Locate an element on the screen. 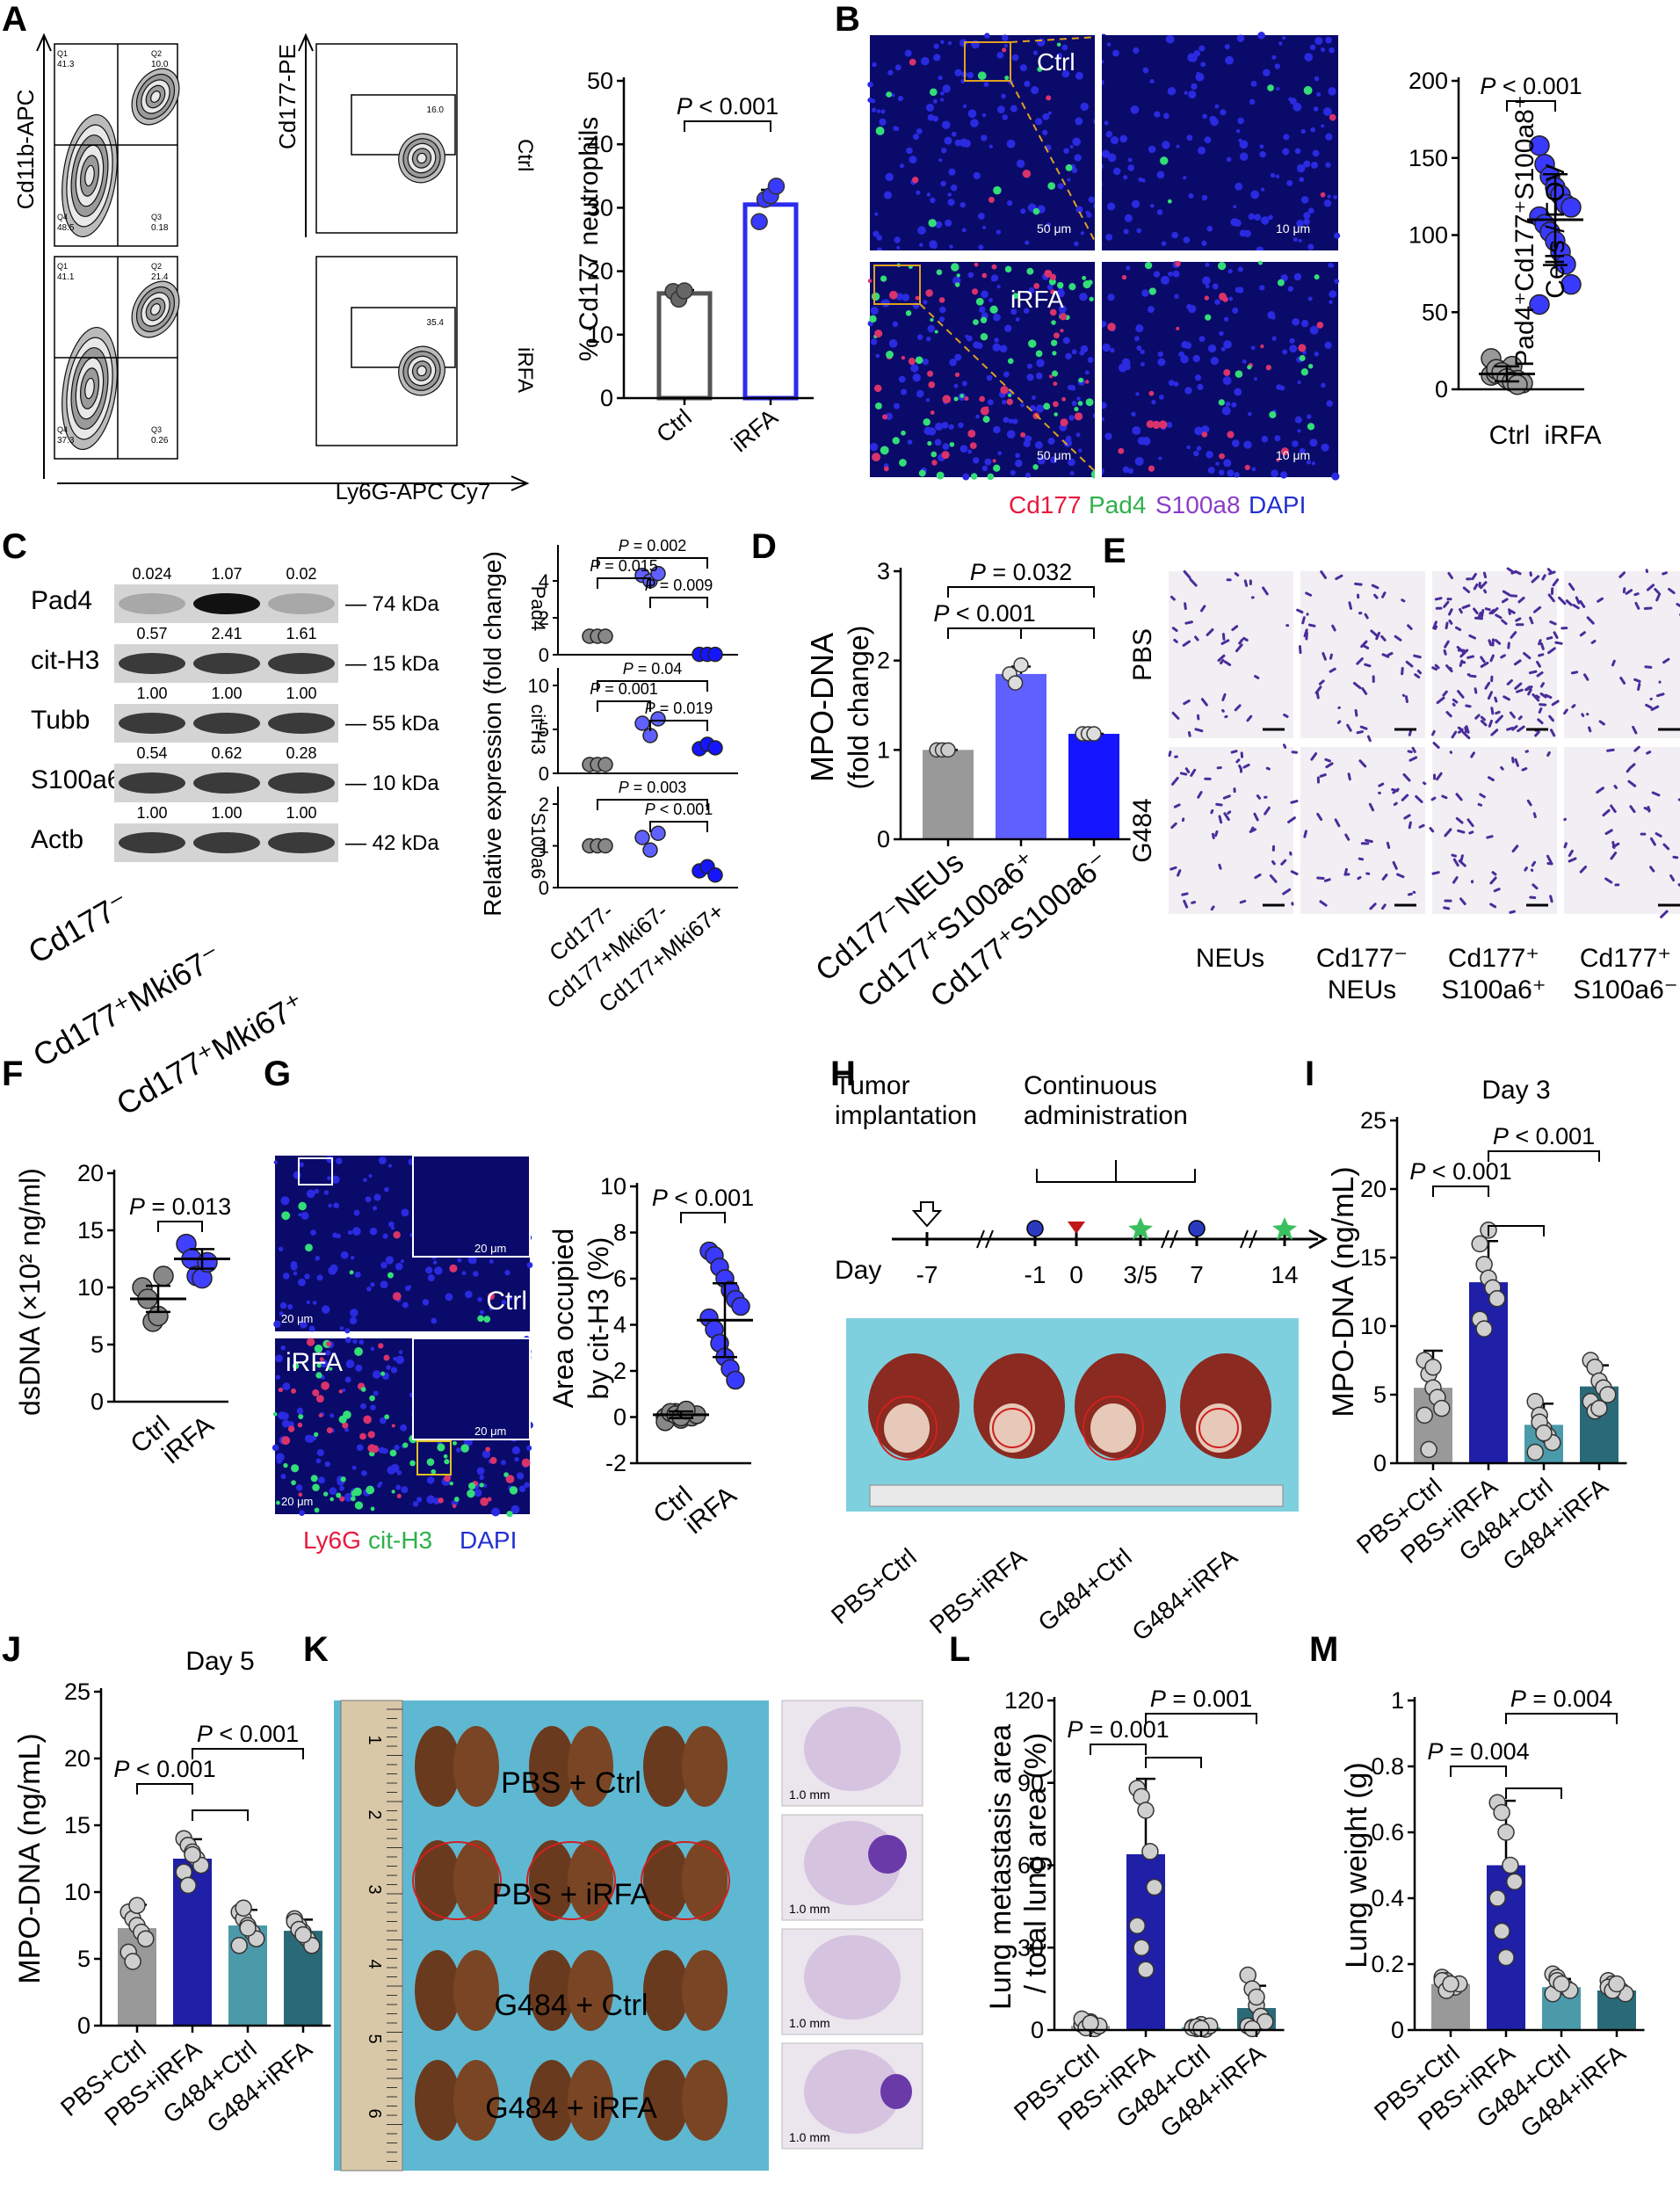 The image size is (1680, 2197). chart-m-y-tick-label: 0.8 is located at coordinates (1387, 1766).